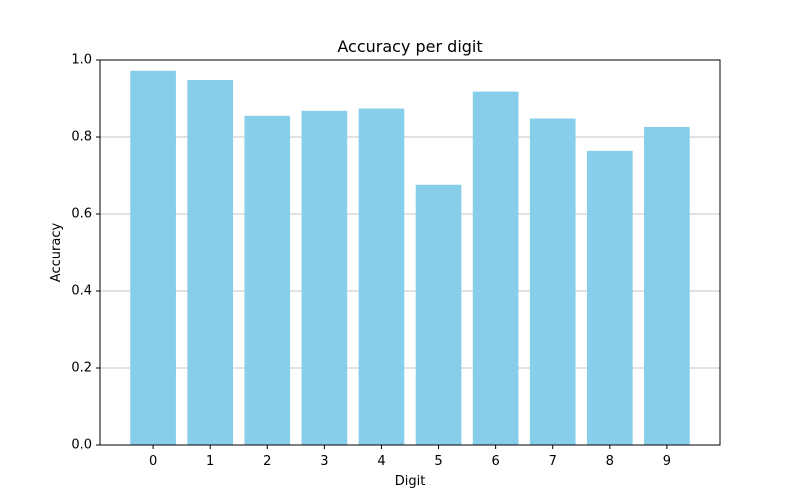  What do you see at coordinates (667, 461) in the screenshot?
I see `x-tick-label: 9` at bounding box center [667, 461].